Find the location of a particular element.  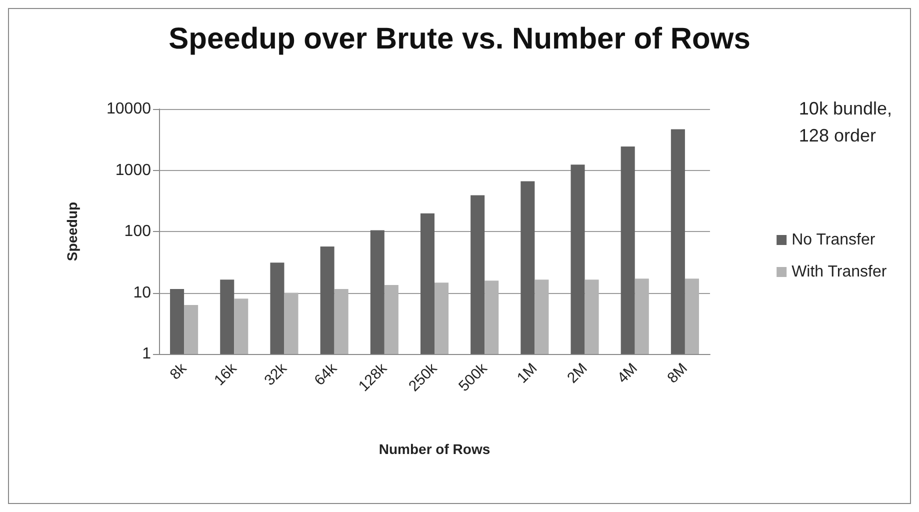

x-tick-label: 16k is located at coordinates (225, 375).